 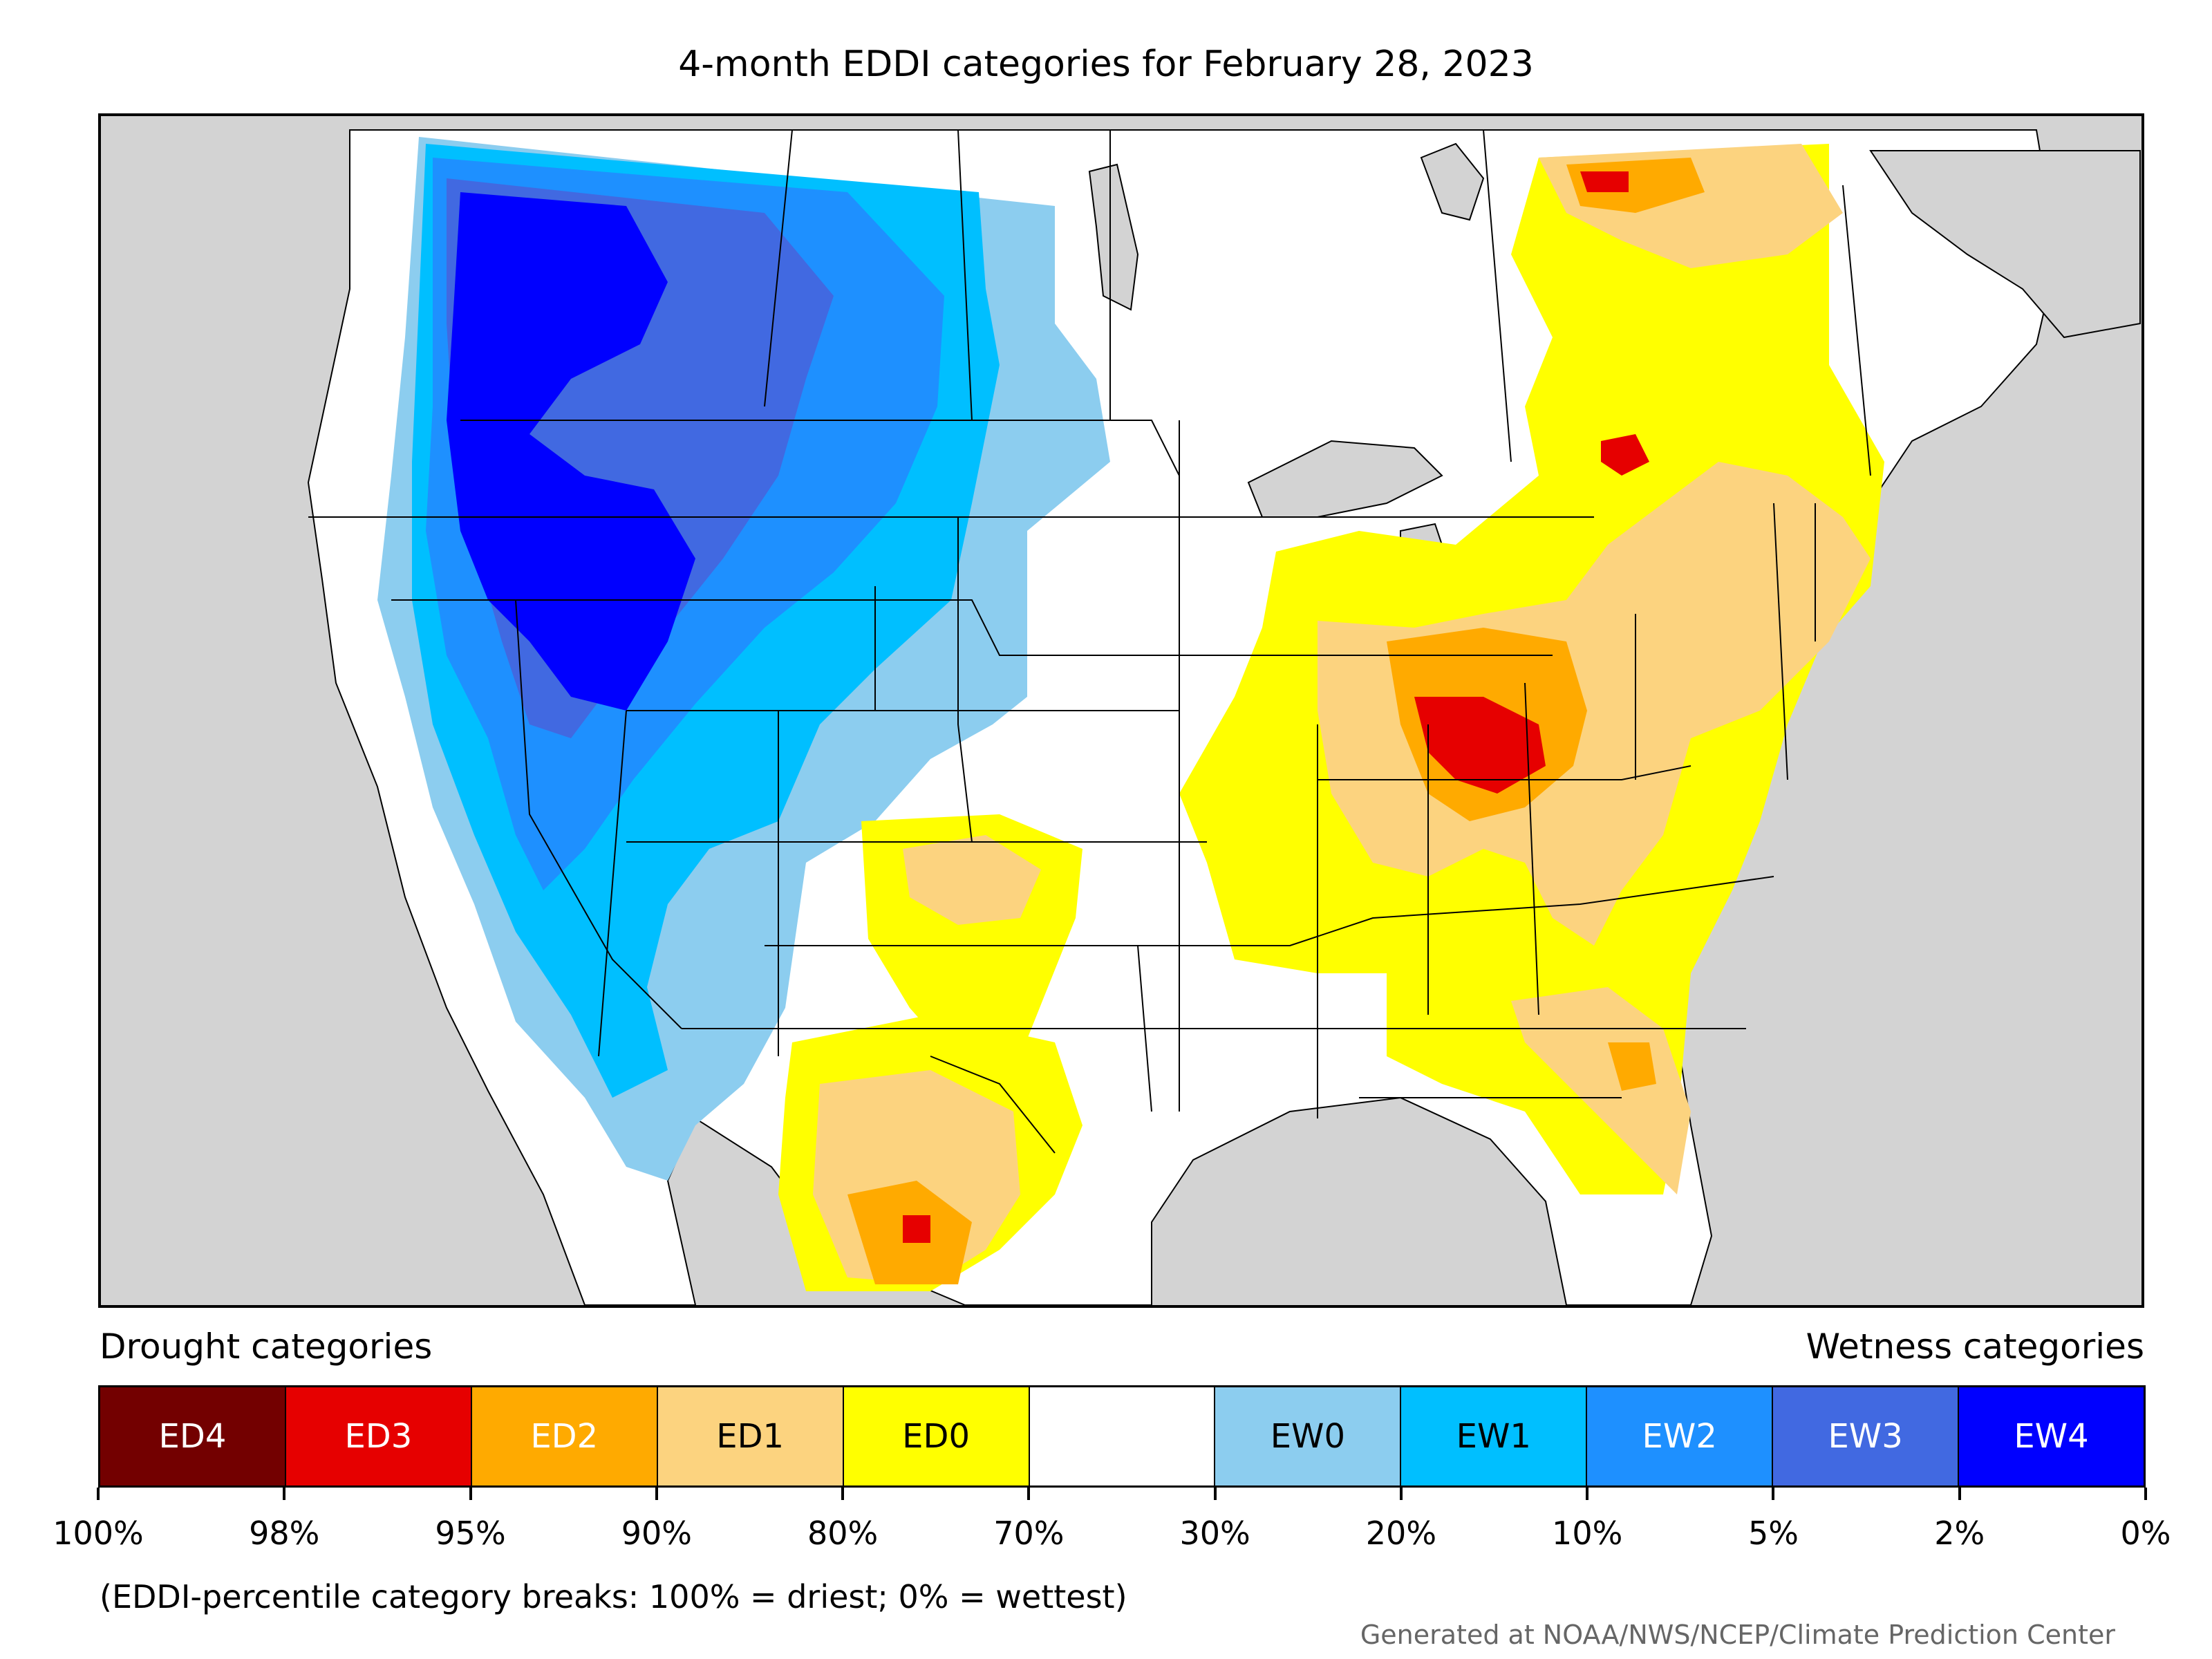 What do you see at coordinates (1122, 1494) in the screenshot?
I see `colorbar-ticks` at bounding box center [1122, 1494].